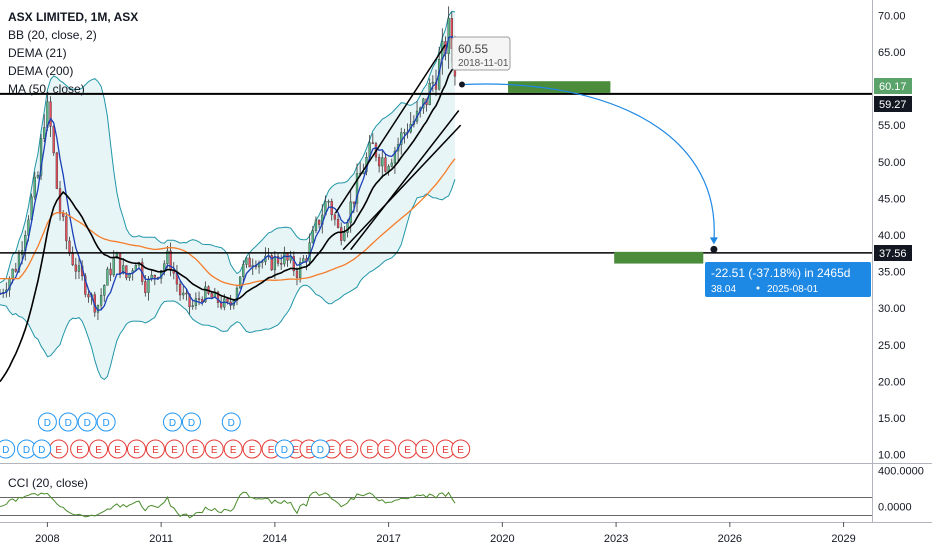  I want to click on price-axis-tick: 20.00, so click(892, 382).